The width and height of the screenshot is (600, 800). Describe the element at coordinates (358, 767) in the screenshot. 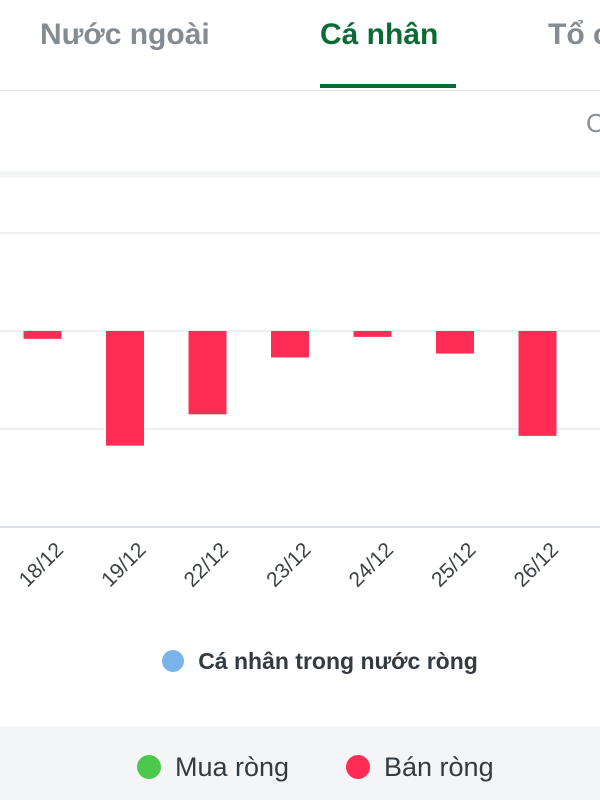

I see `red-dot-icon` at that location.